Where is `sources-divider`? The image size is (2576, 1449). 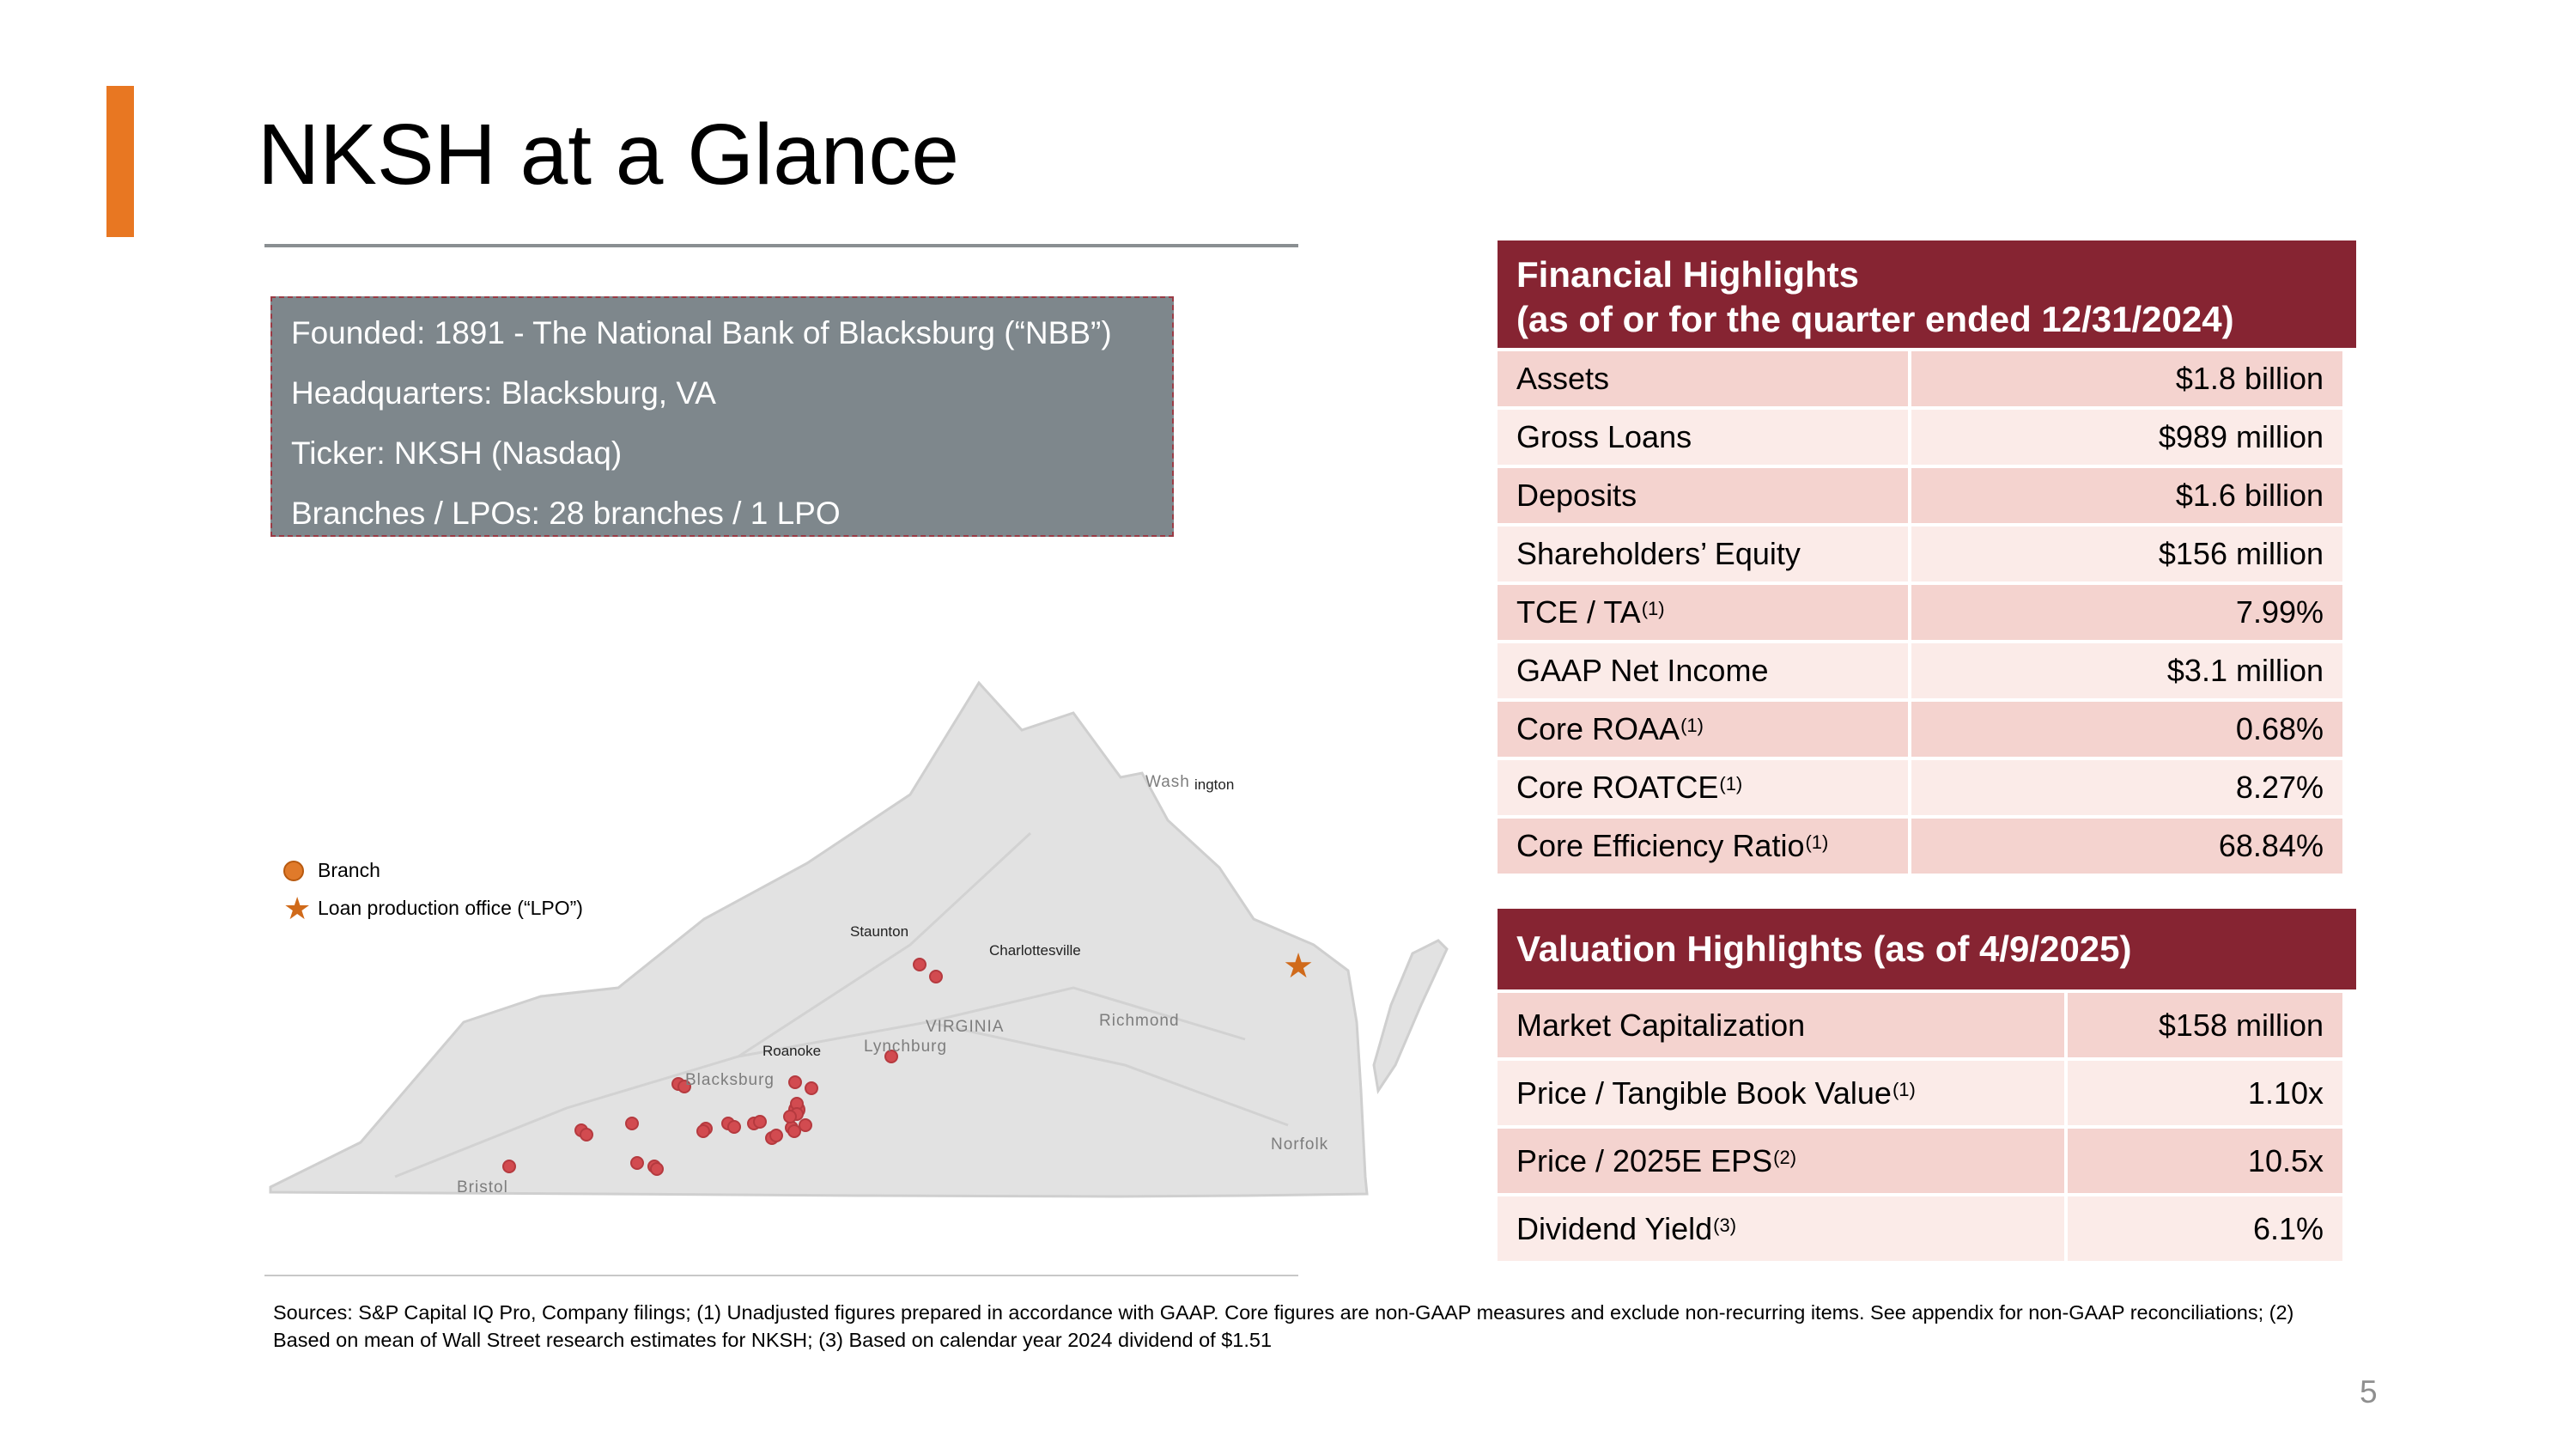 sources-divider is located at coordinates (781, 1275).